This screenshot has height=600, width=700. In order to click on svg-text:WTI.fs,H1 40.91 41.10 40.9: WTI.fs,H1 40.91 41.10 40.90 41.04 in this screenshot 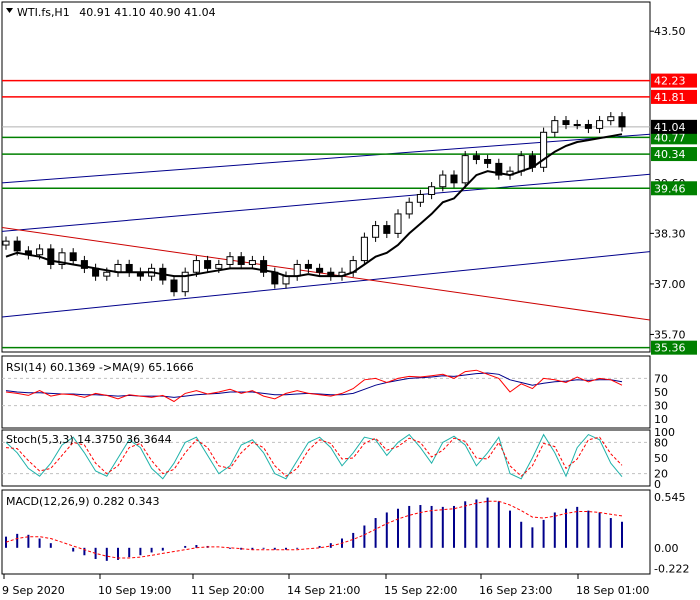, I will do `click(116, 12)`.